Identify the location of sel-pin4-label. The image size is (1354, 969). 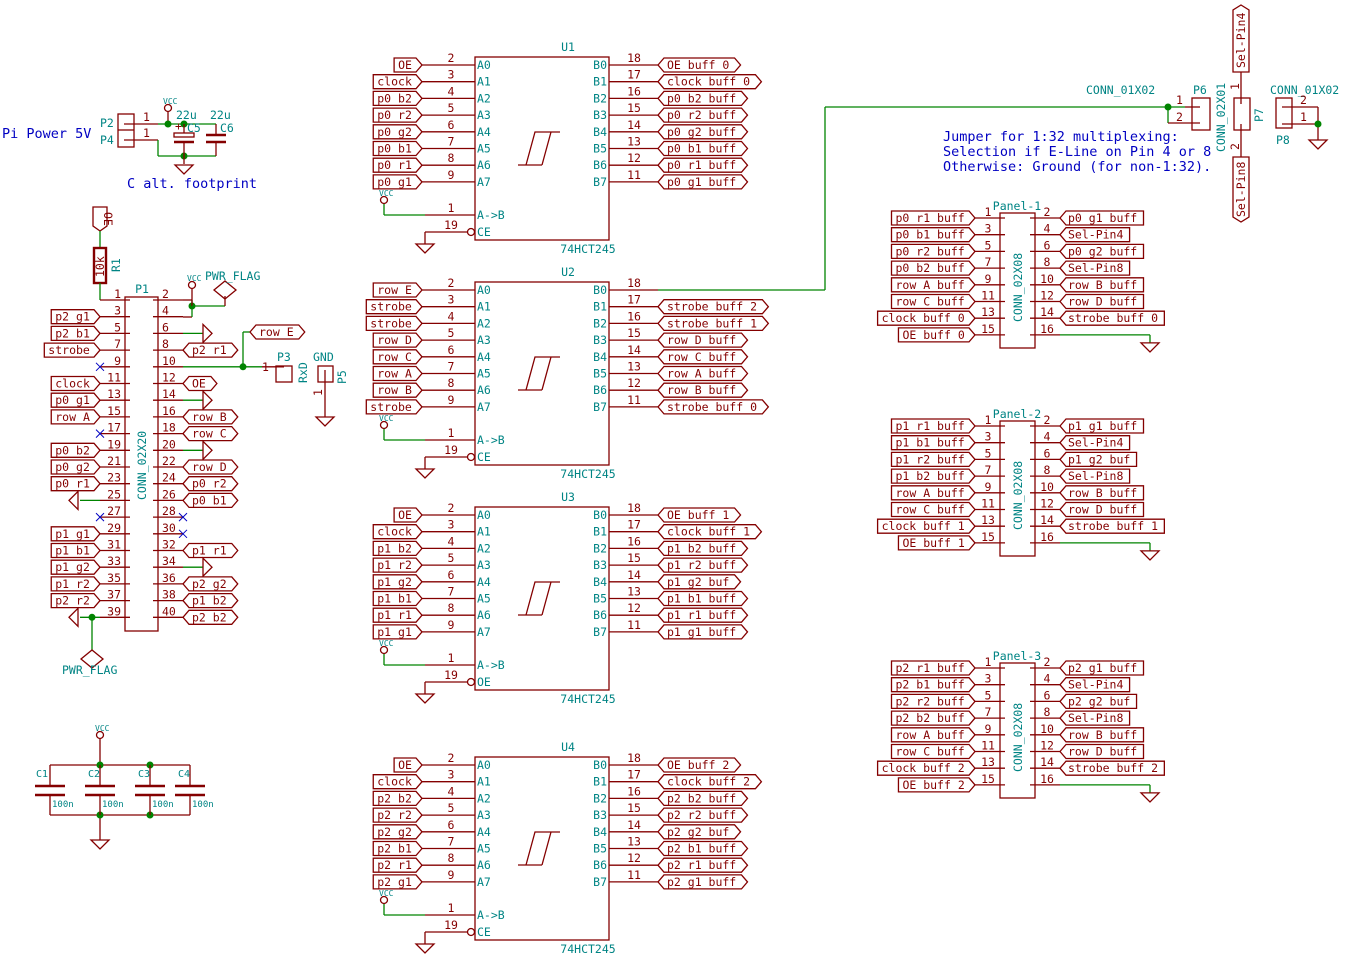
(1241, 38).